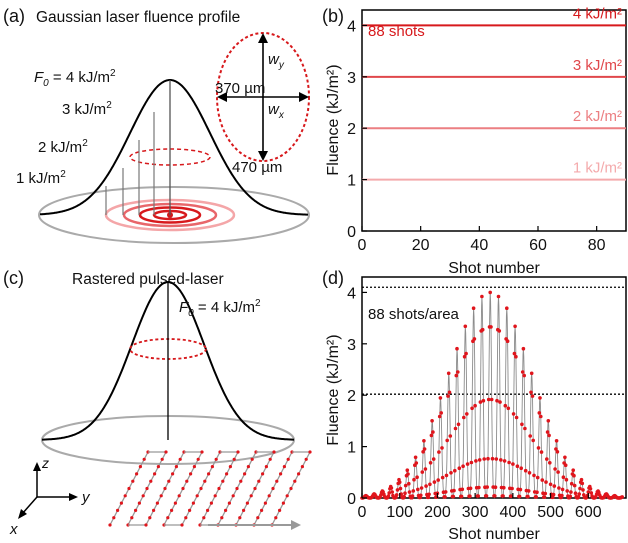  I want to click on x-axis-arrow-icon, so click(22, 514).